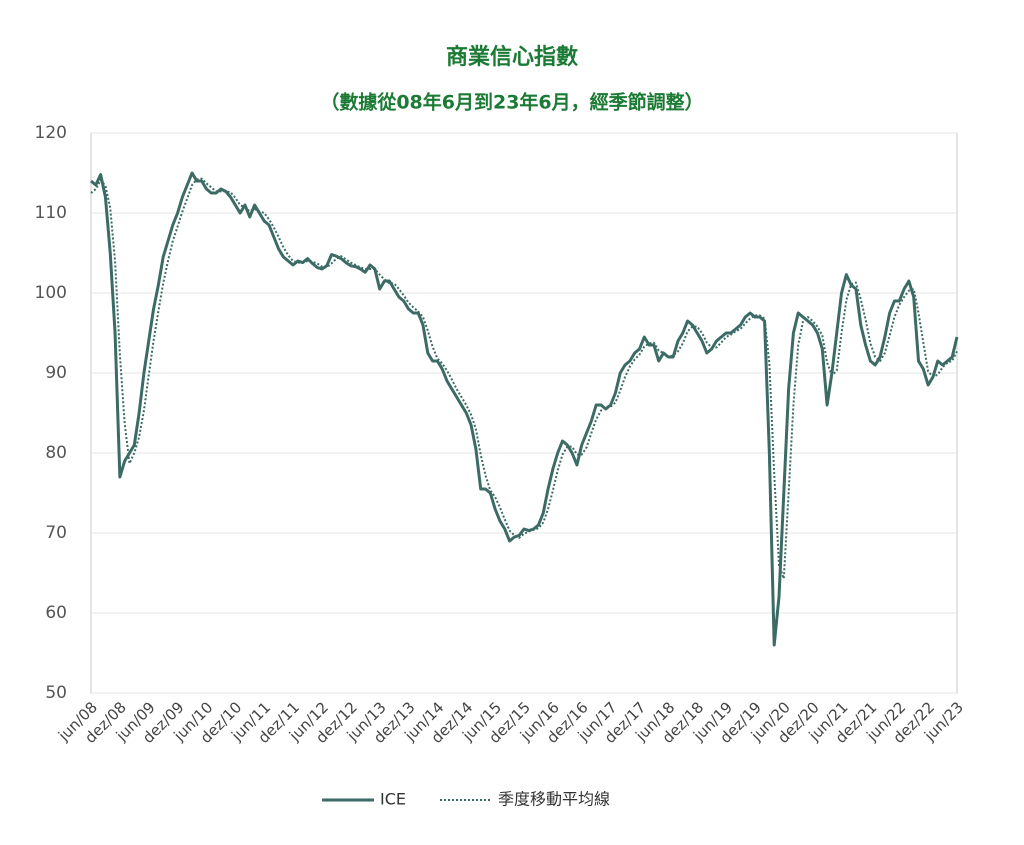 The image size is (1024, 845). Describe the element at coordinates (554, 799) in the screenshot. I see `legend-label: 季度移動平均線` at that location.